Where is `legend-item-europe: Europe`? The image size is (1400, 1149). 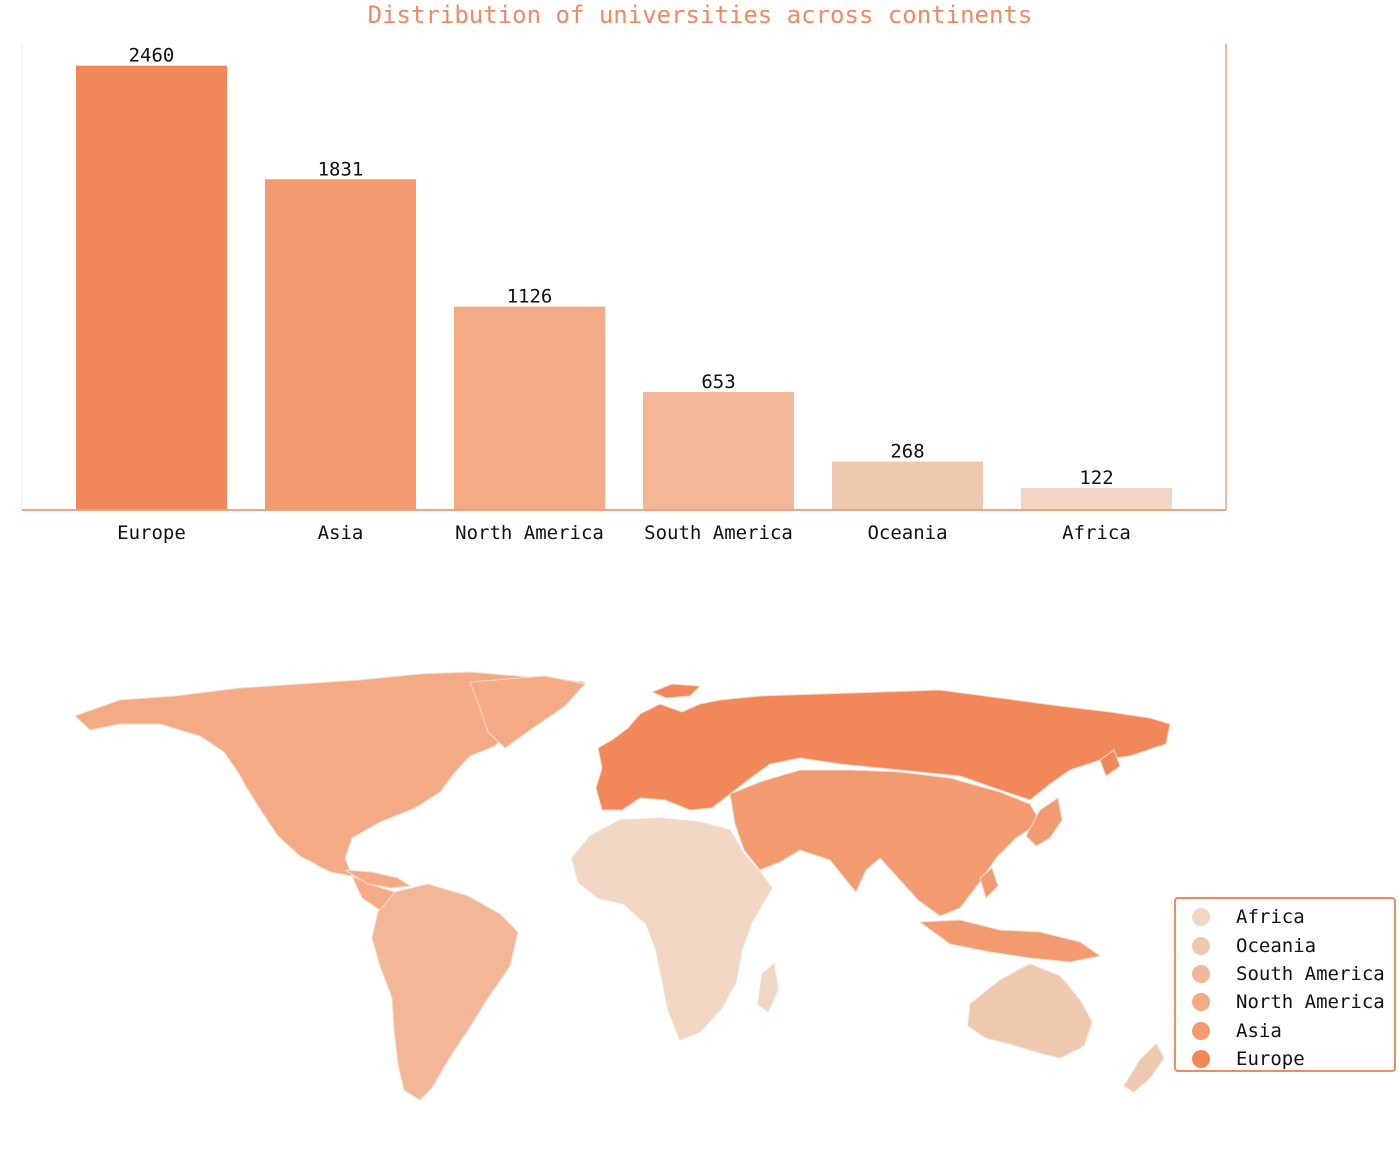
legend-item-europe: Europe is located at coordinates (1285, 1059).